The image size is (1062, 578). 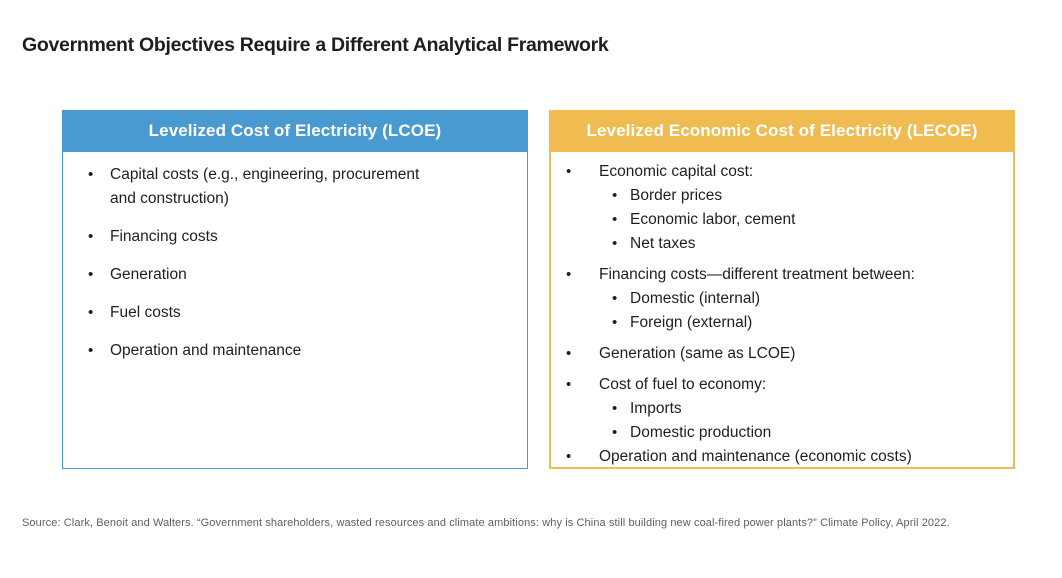 What do you see at coordinates (307, 275) in the screenshot?
I see `list-item: • Generation` at bounding box center [307, 275].